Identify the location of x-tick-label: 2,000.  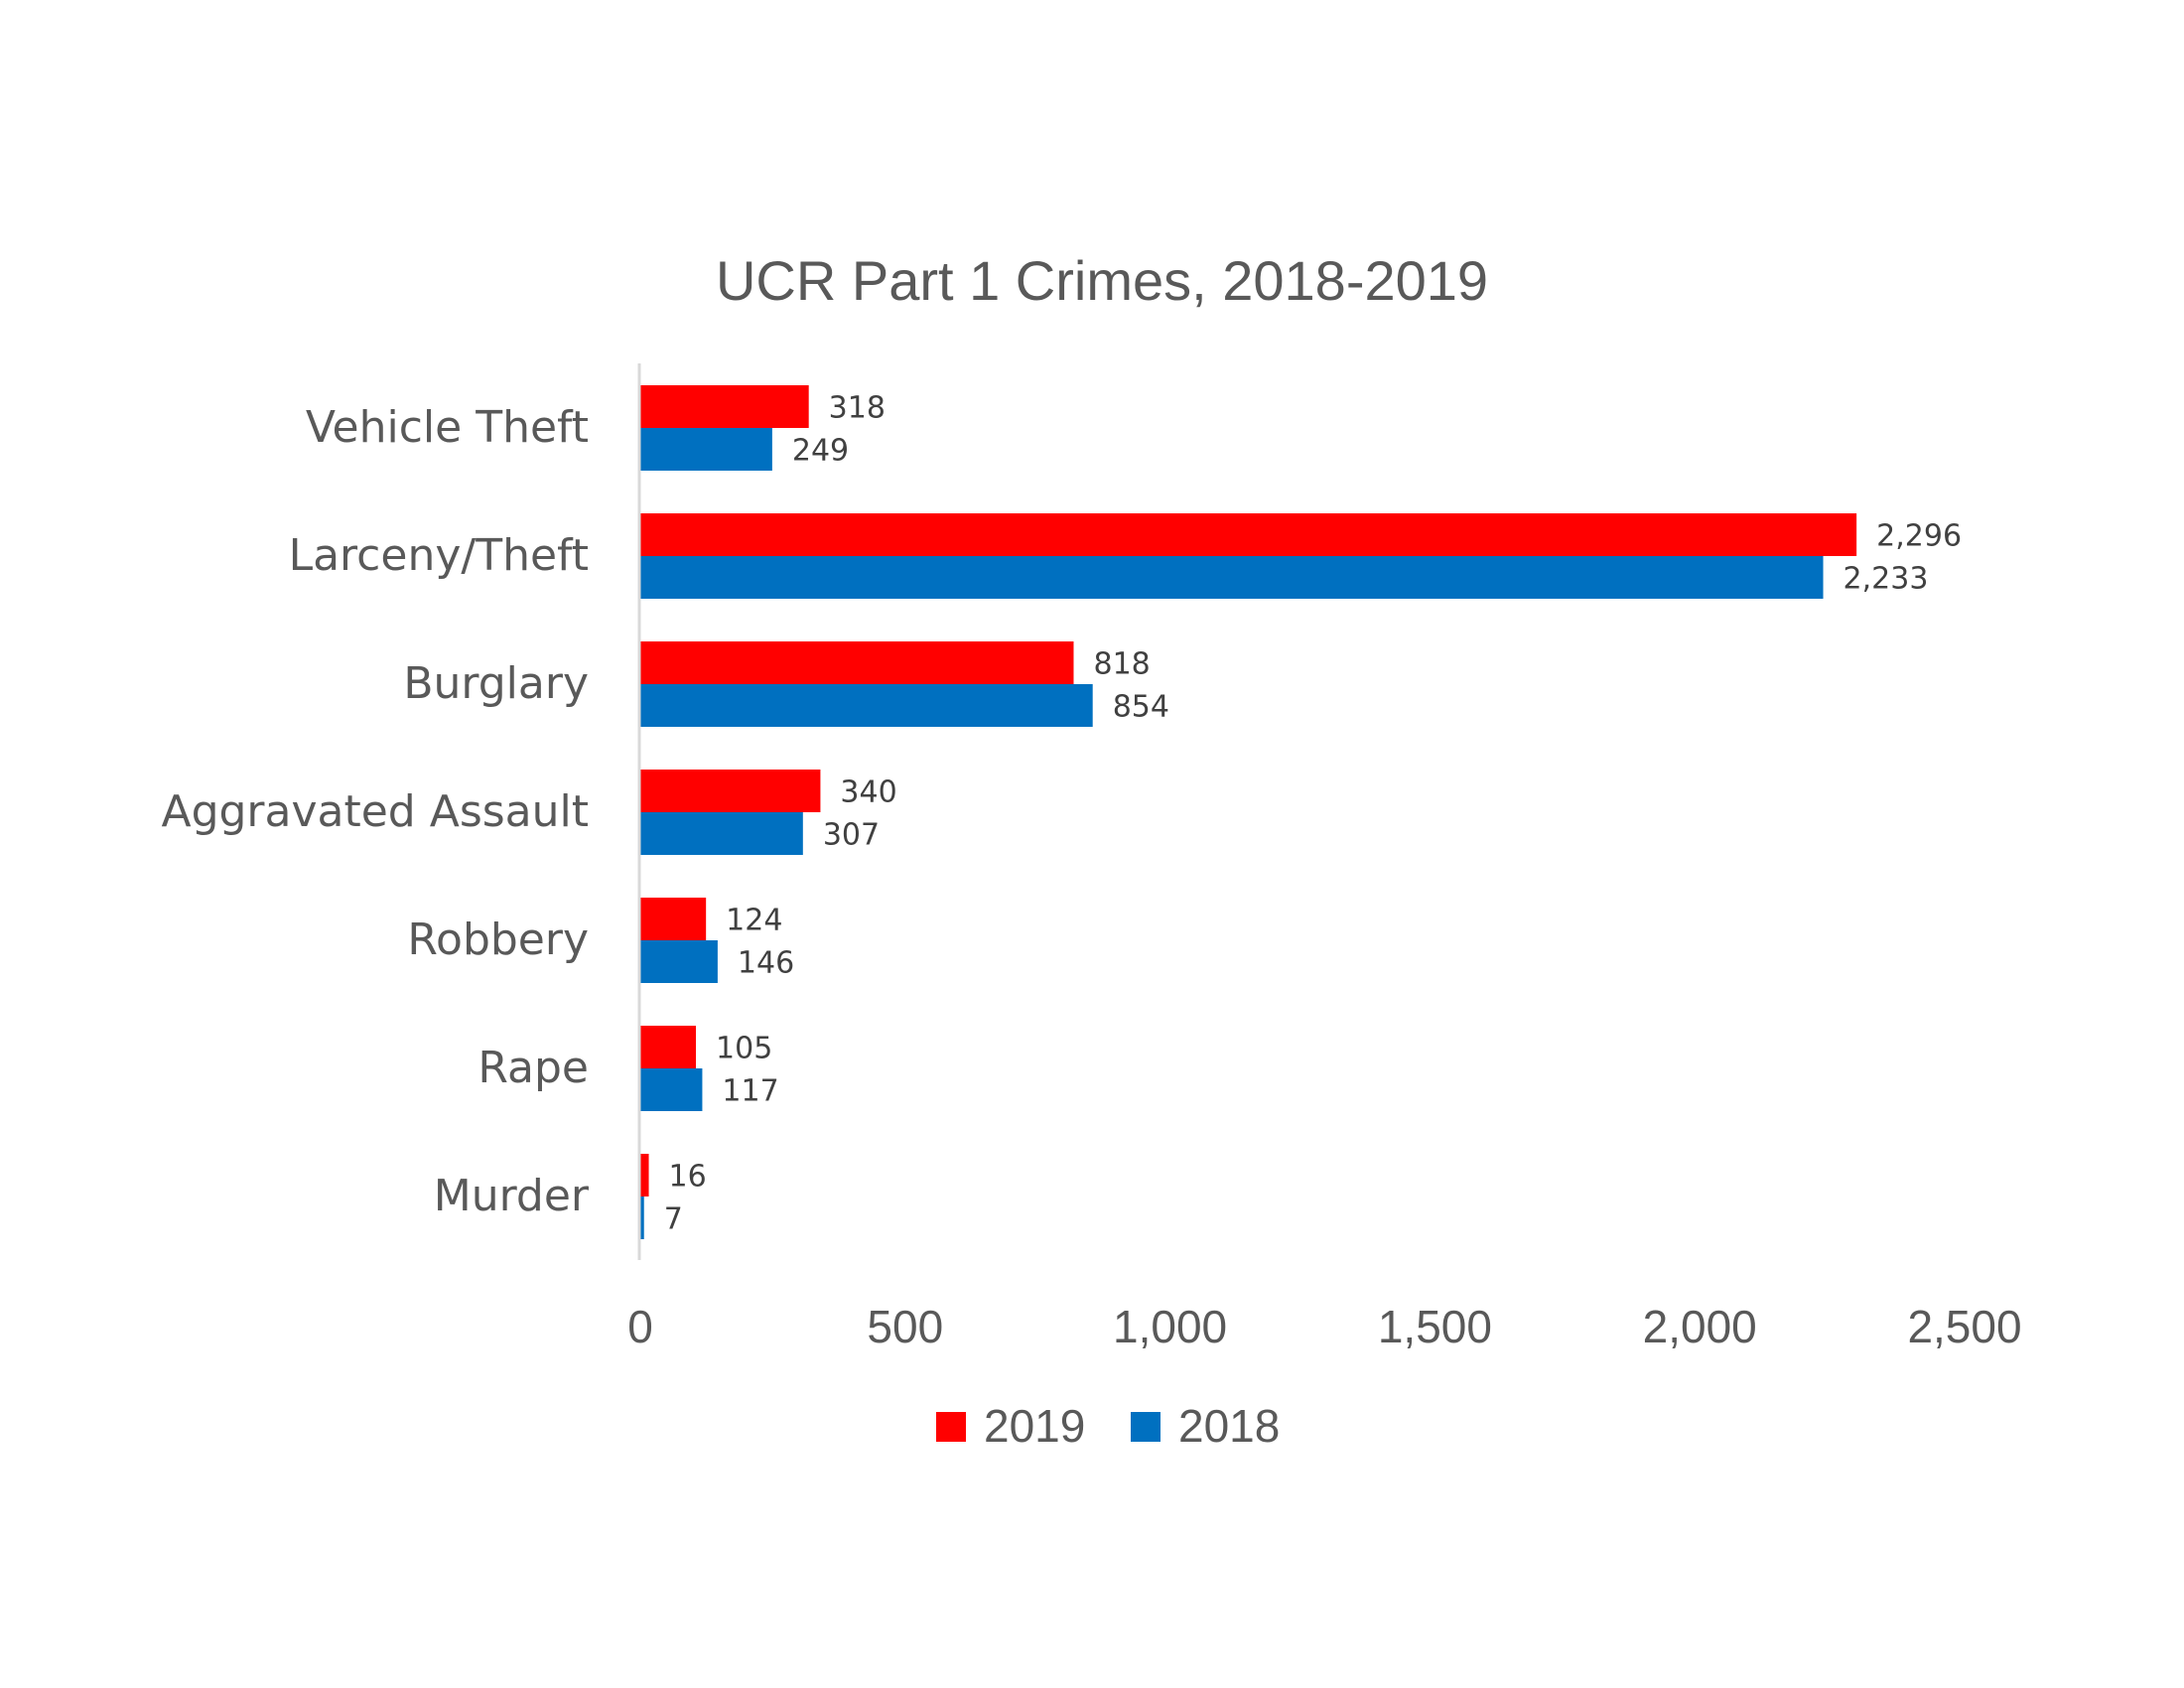
(1700, 1326).